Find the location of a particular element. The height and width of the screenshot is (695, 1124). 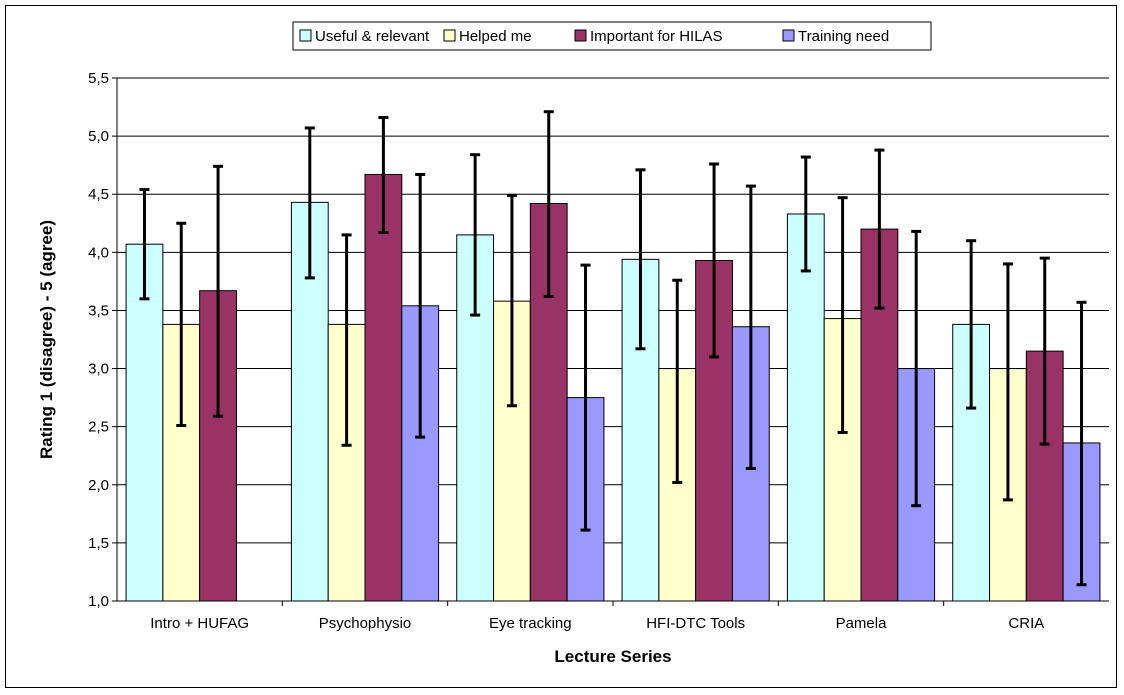

y-tick-labels: 1,0 1,5 2,0 2,5 3,0 3,5 4,0 4,5 5,0 5,5 is located at coordinates (98, 340).